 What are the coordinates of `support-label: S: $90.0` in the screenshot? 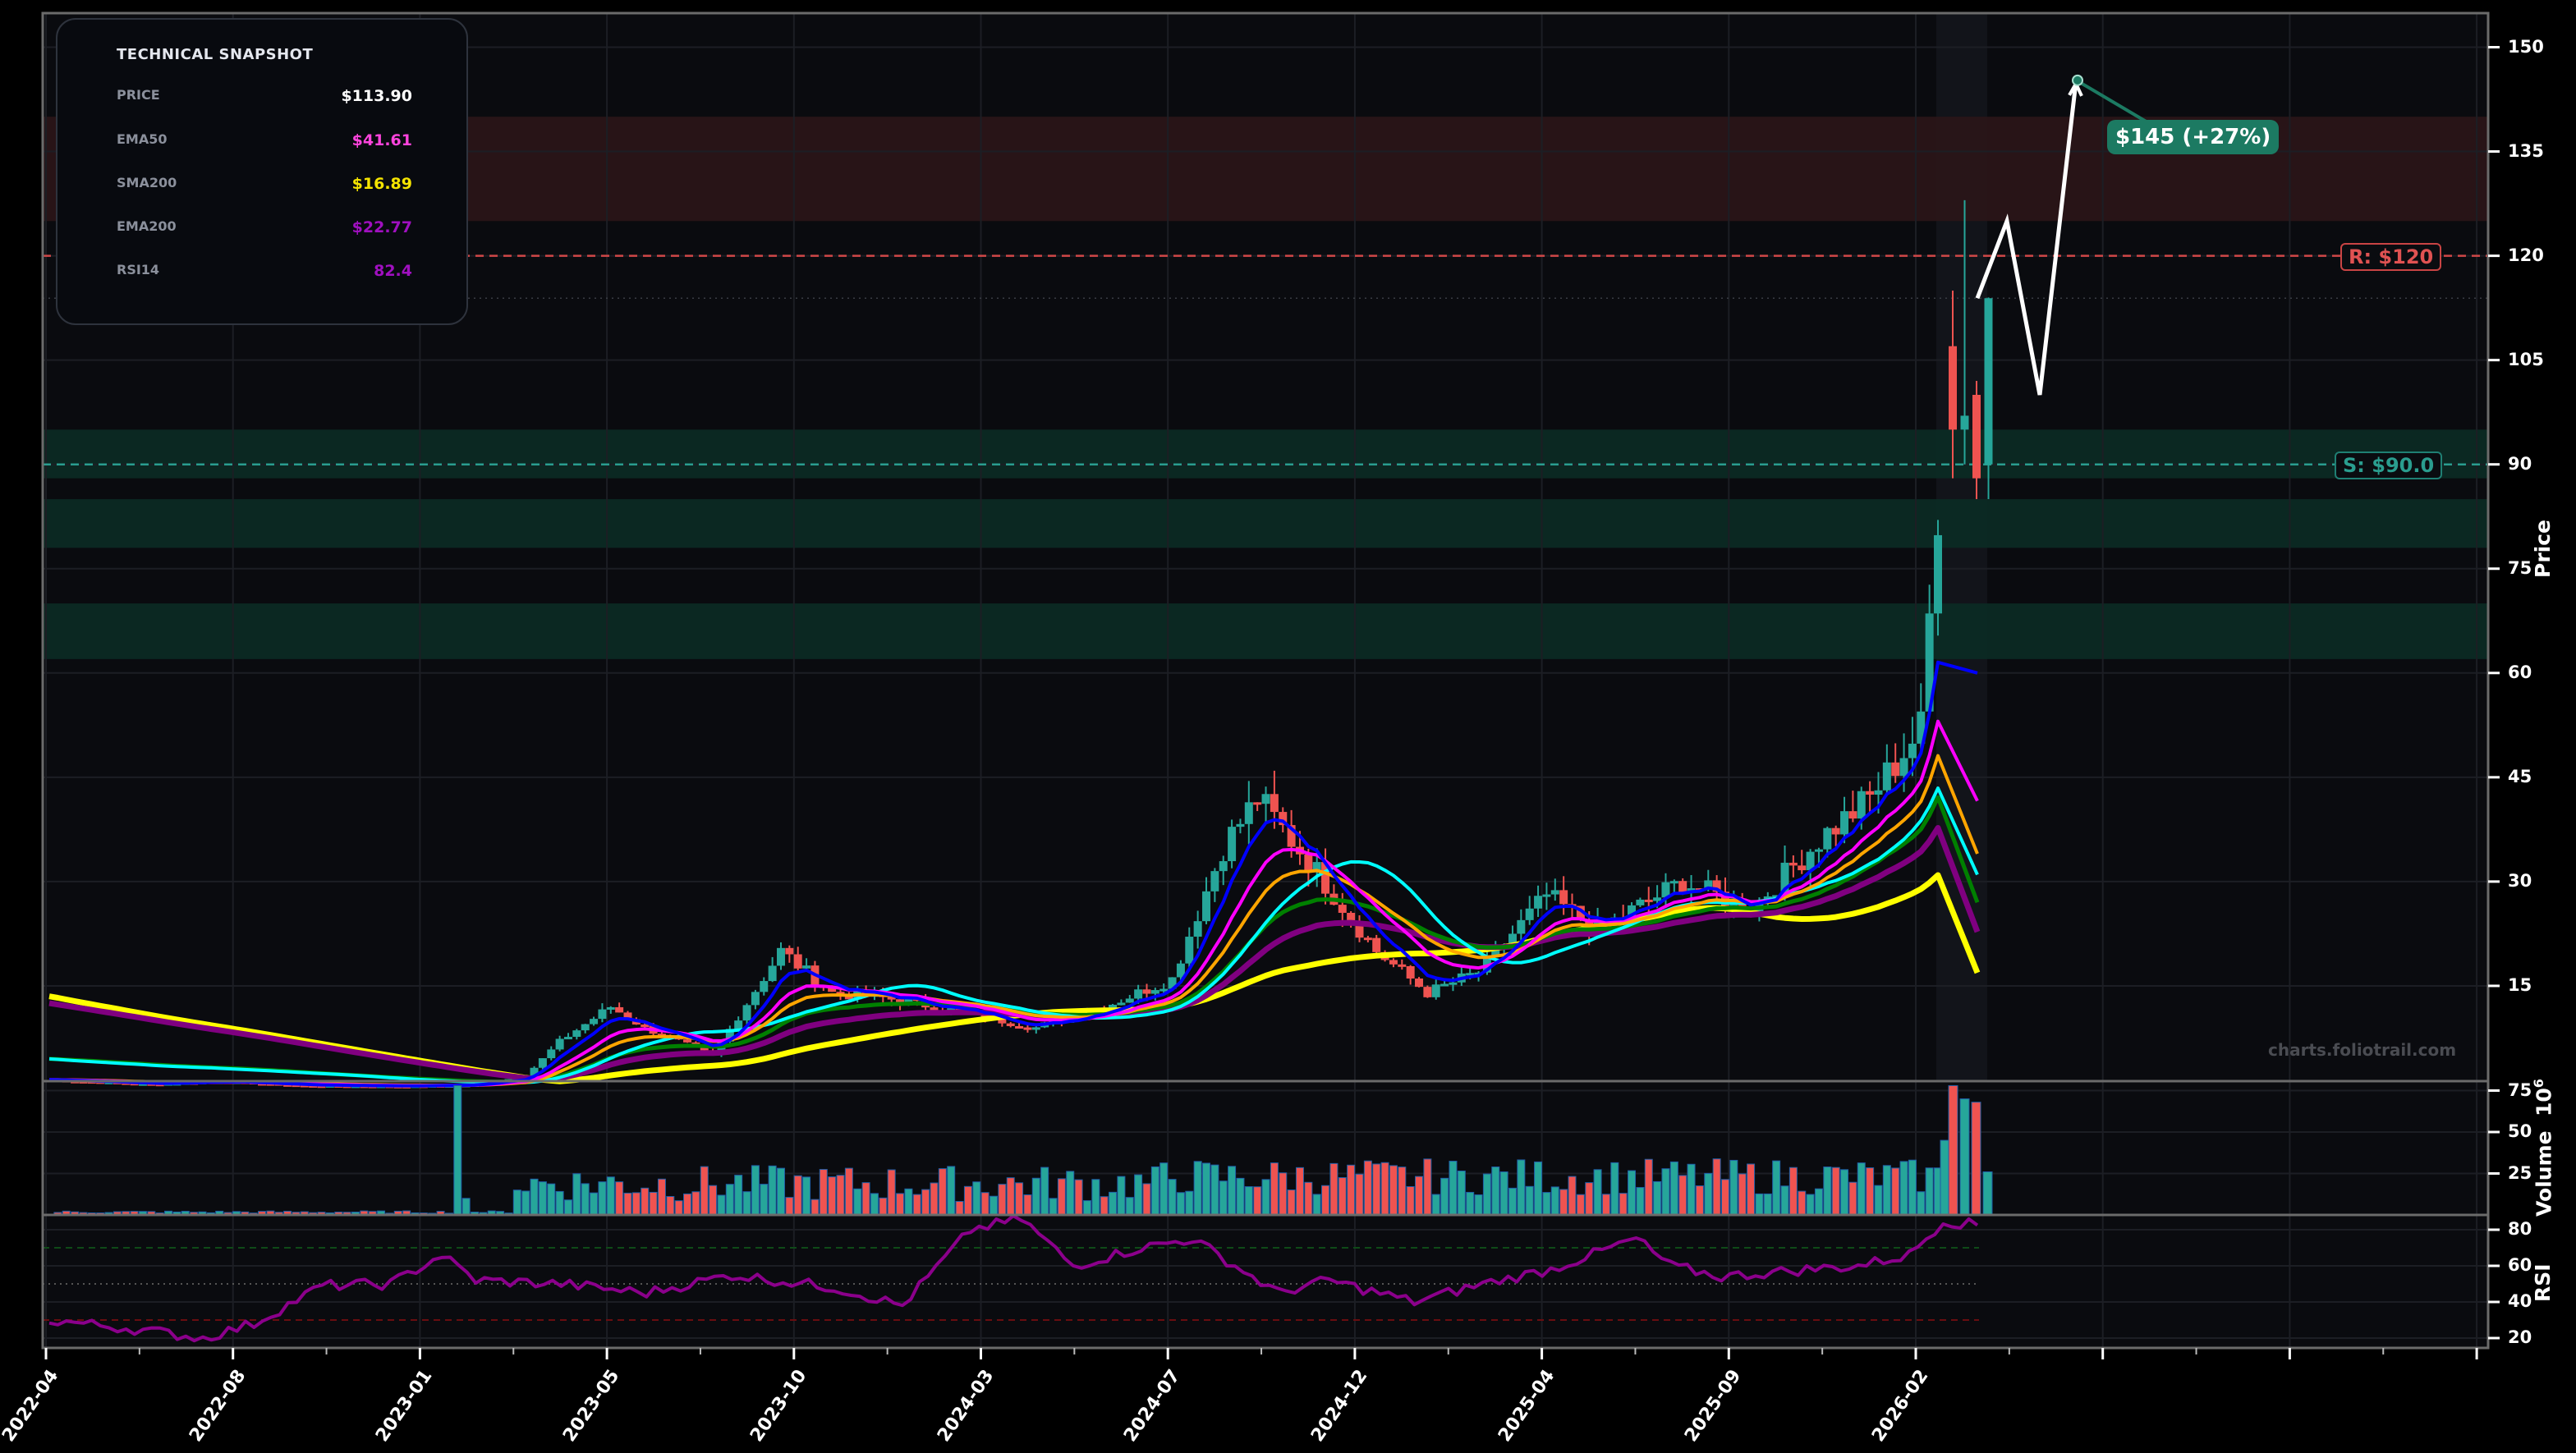 It's located at (2389, 465).